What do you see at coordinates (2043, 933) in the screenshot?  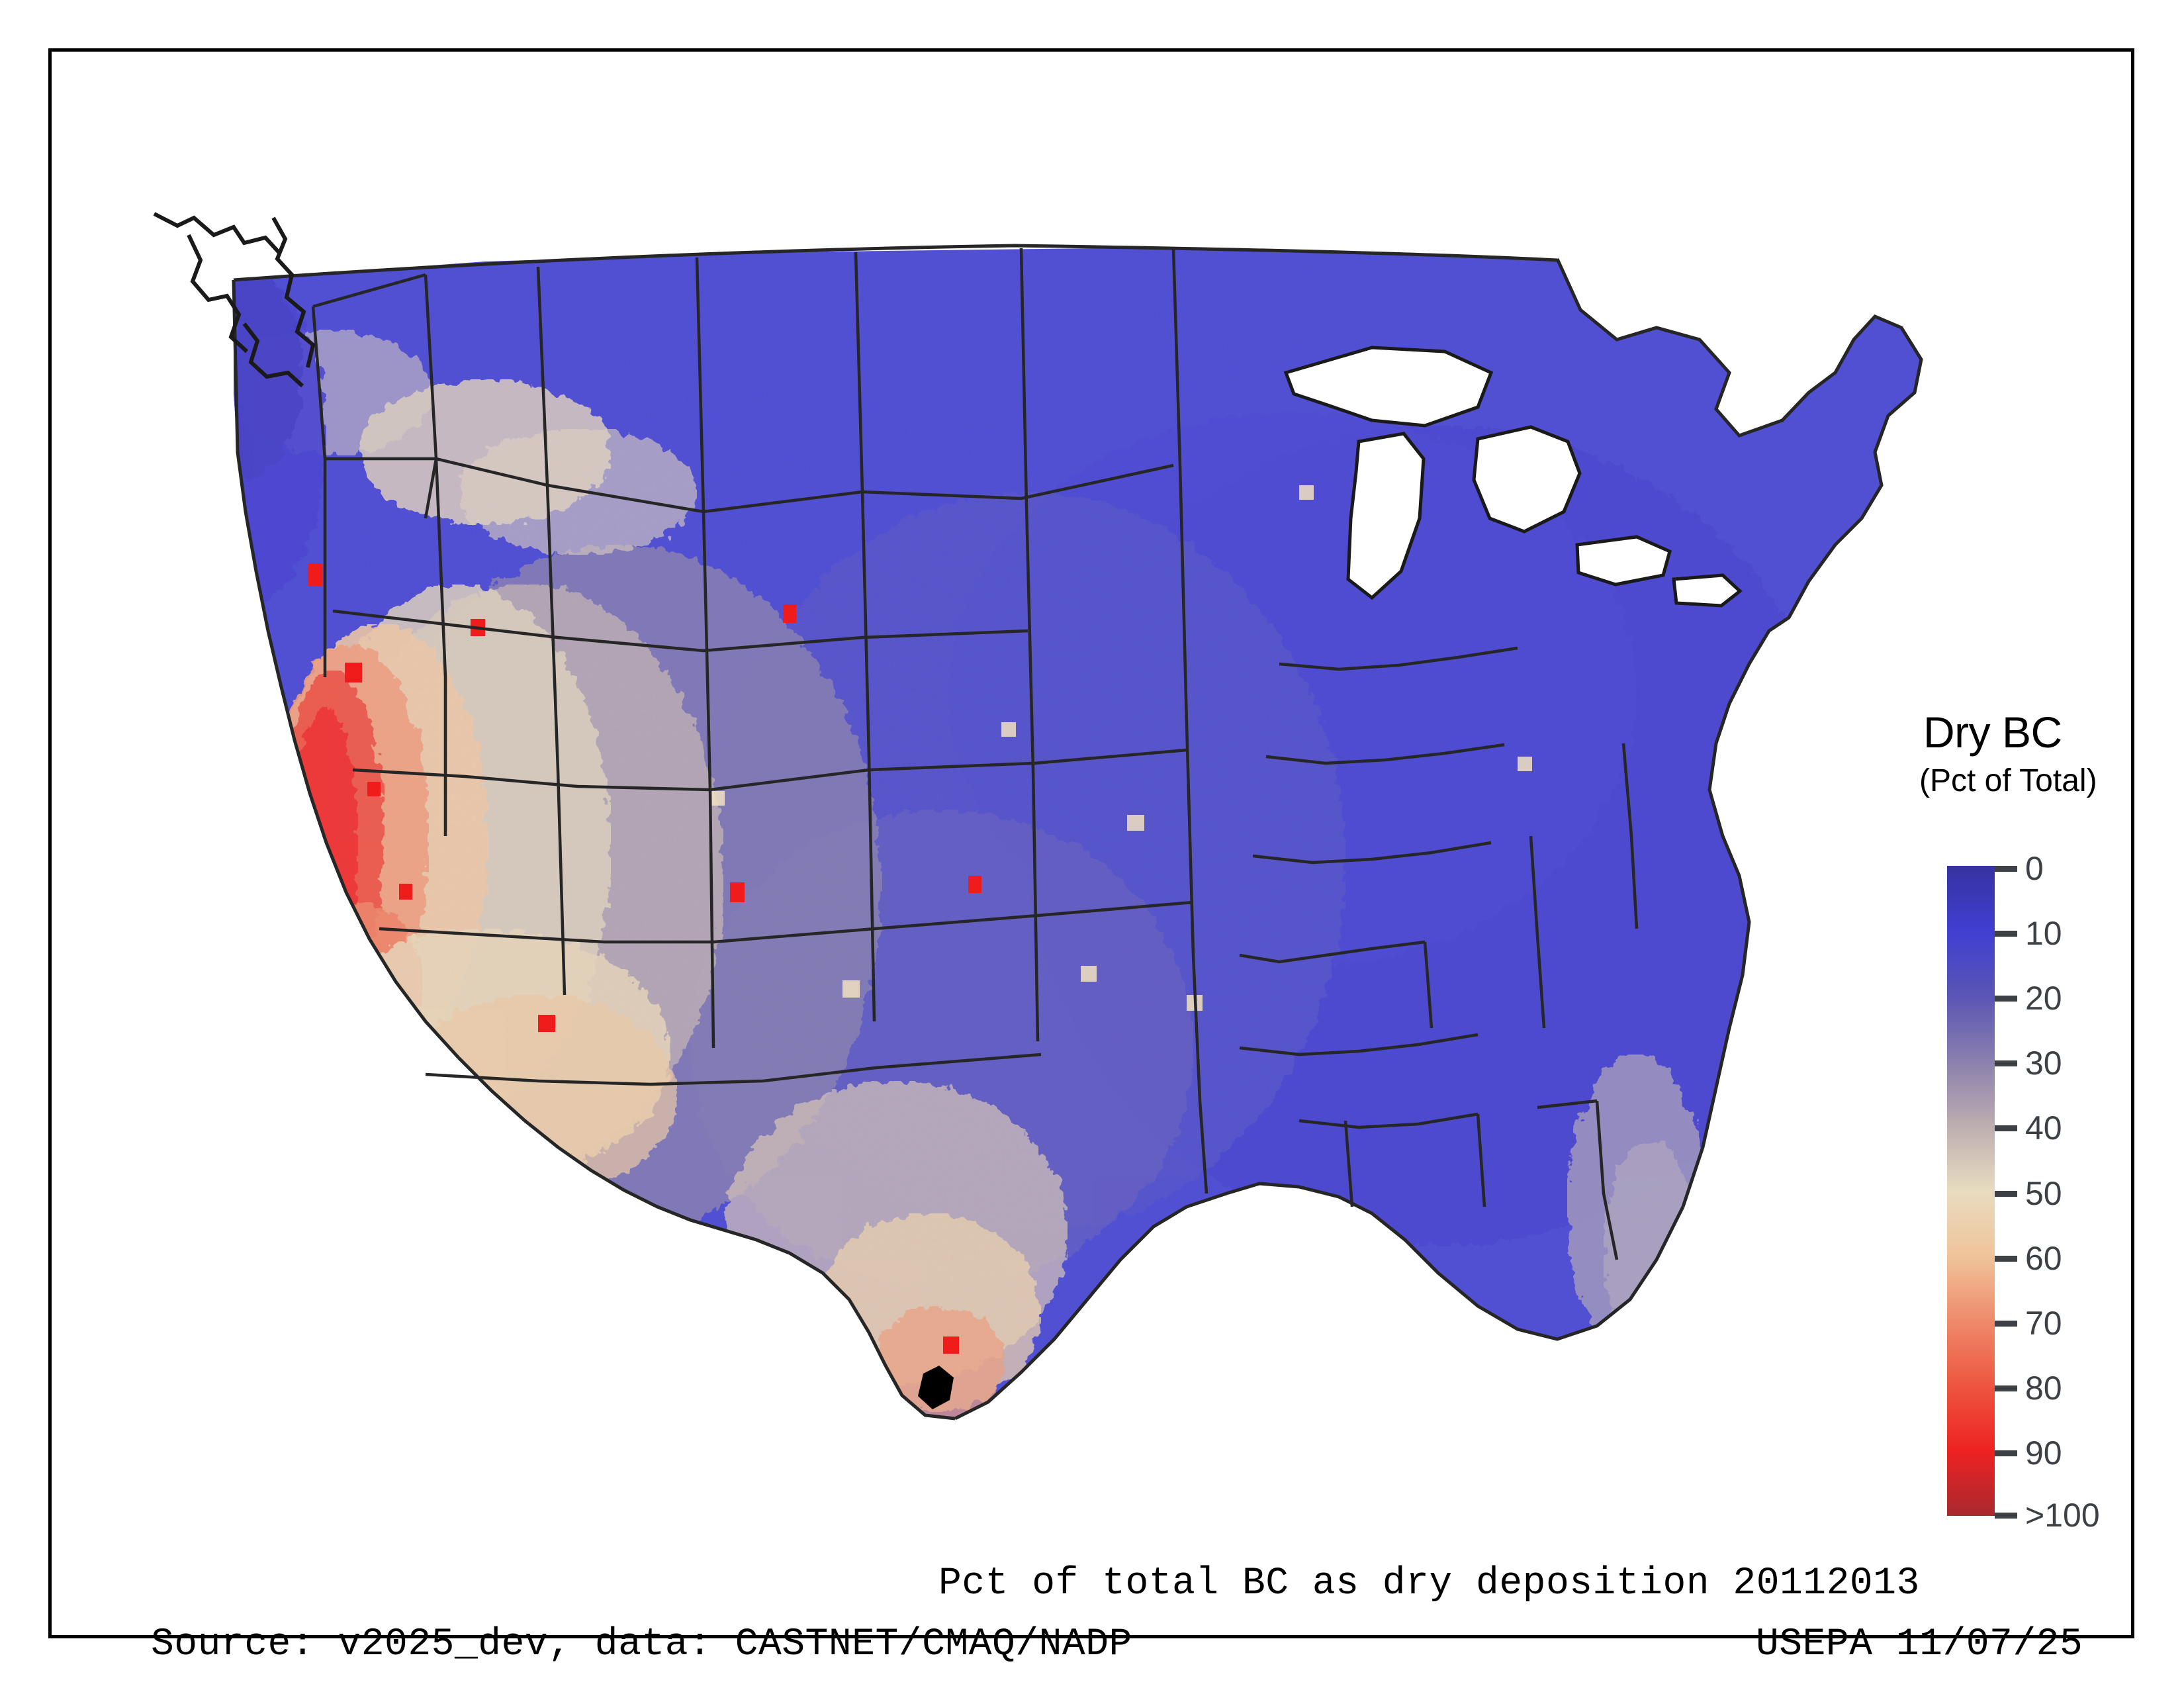 I see `colorbar-label-10: 10` at bounding box center [2043, 933].